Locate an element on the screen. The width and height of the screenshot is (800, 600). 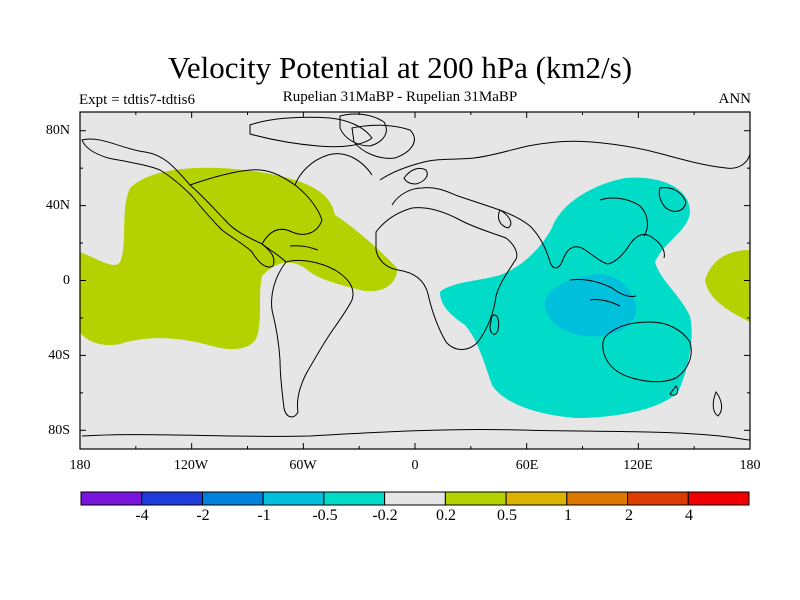
colorbar-label: 1 is located at coordinates (568, 515).